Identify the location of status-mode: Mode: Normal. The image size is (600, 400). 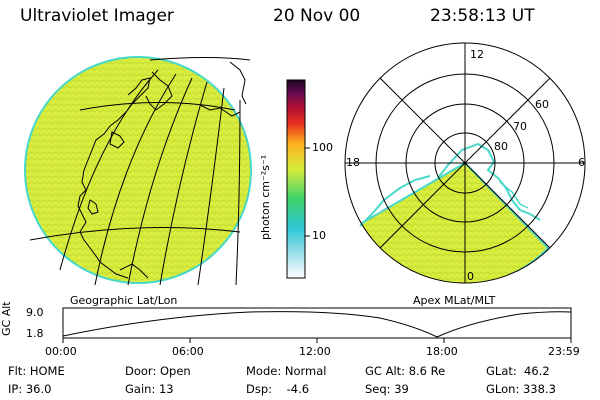
(286, 371).